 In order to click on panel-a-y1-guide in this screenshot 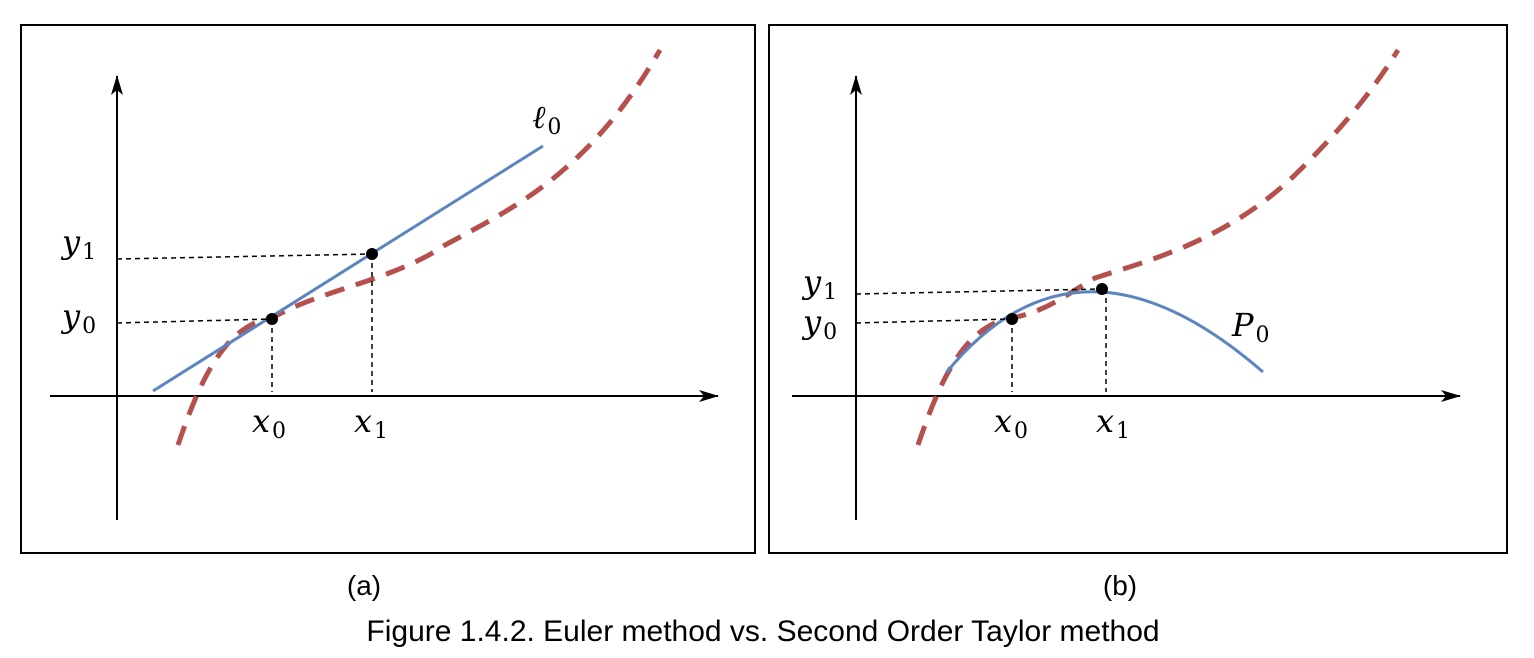, I will do `click(244, 256)`.